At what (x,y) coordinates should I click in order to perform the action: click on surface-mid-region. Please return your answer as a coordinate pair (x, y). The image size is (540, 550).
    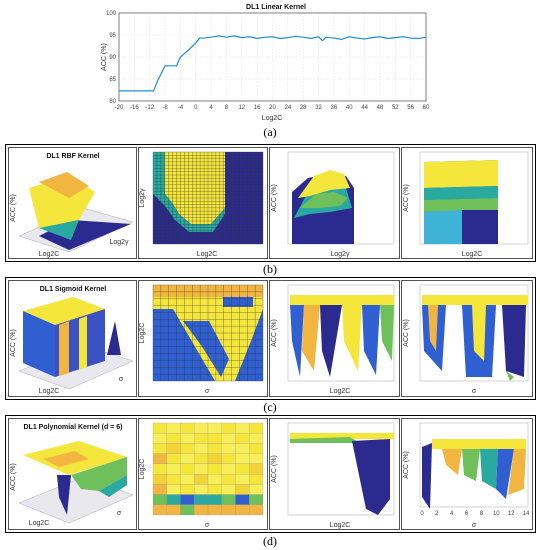
    Looking at the image, I should click on (59, 230).